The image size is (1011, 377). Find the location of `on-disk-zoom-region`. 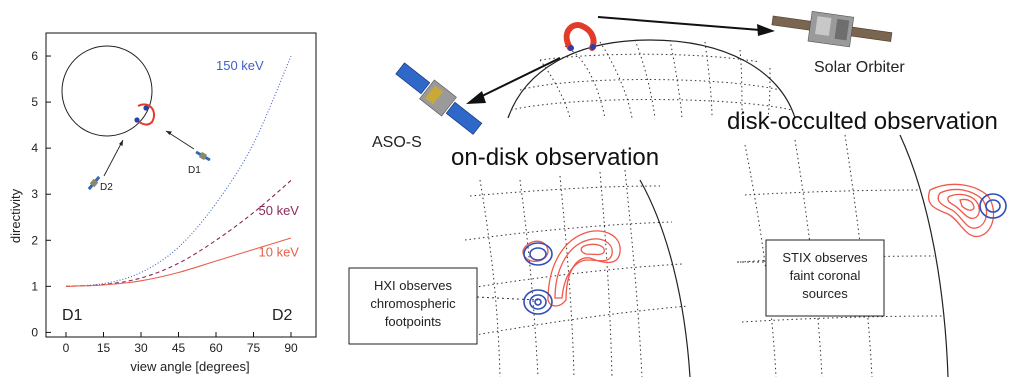

on-disk-zoom-region is located at coordinates (577, 273).